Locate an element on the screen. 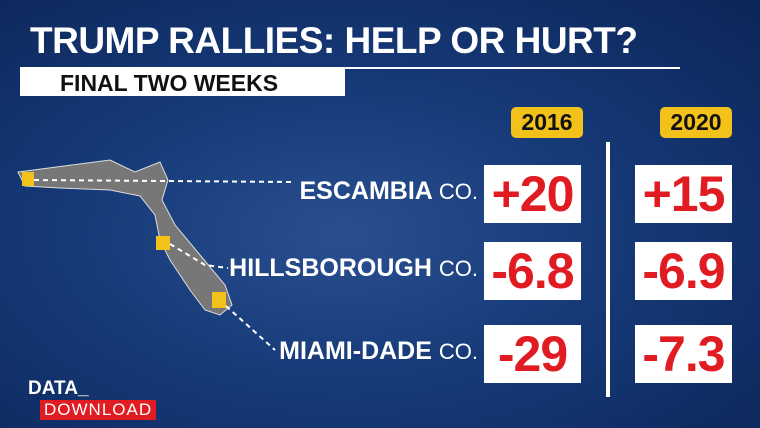  value-cell: -6.8 is located at coordinates (532, 271).